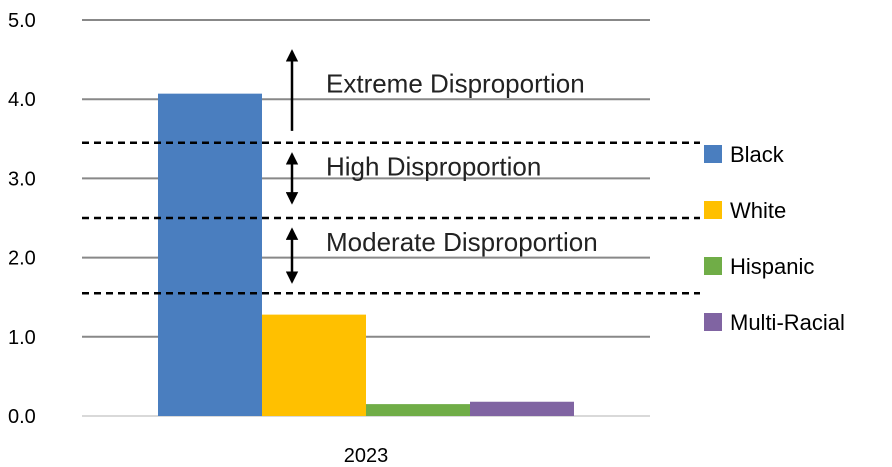 The width and height of the screenshot is (892, 467). I want to click on y-tick-label: 4.0, so click(22, 100).